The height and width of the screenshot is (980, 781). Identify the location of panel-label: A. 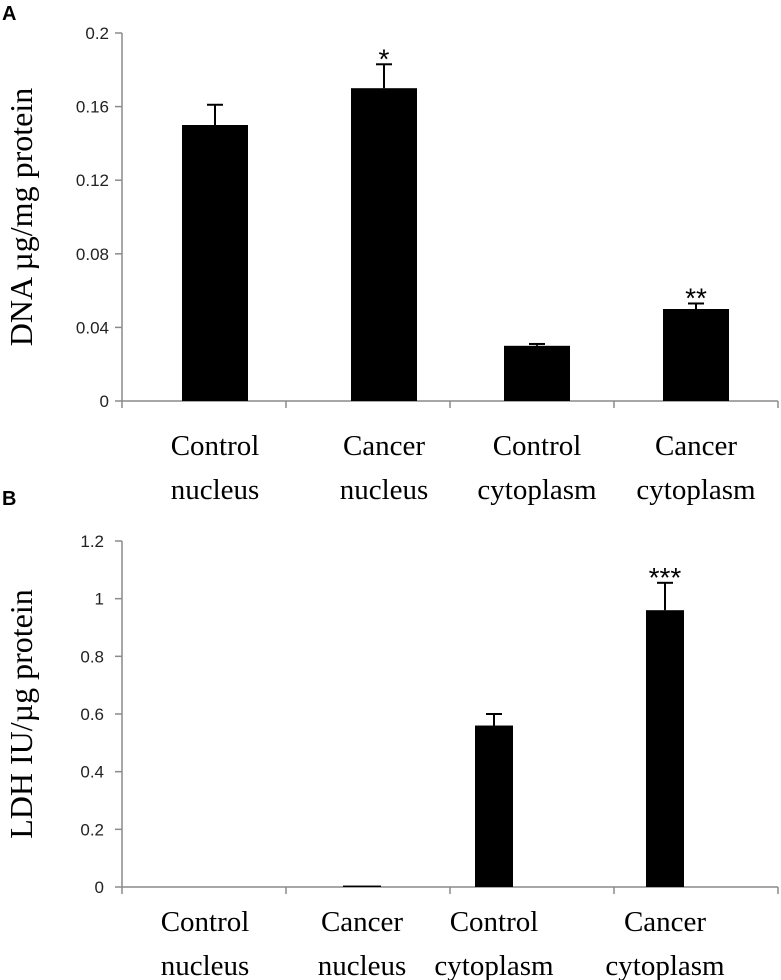
(9, 14).